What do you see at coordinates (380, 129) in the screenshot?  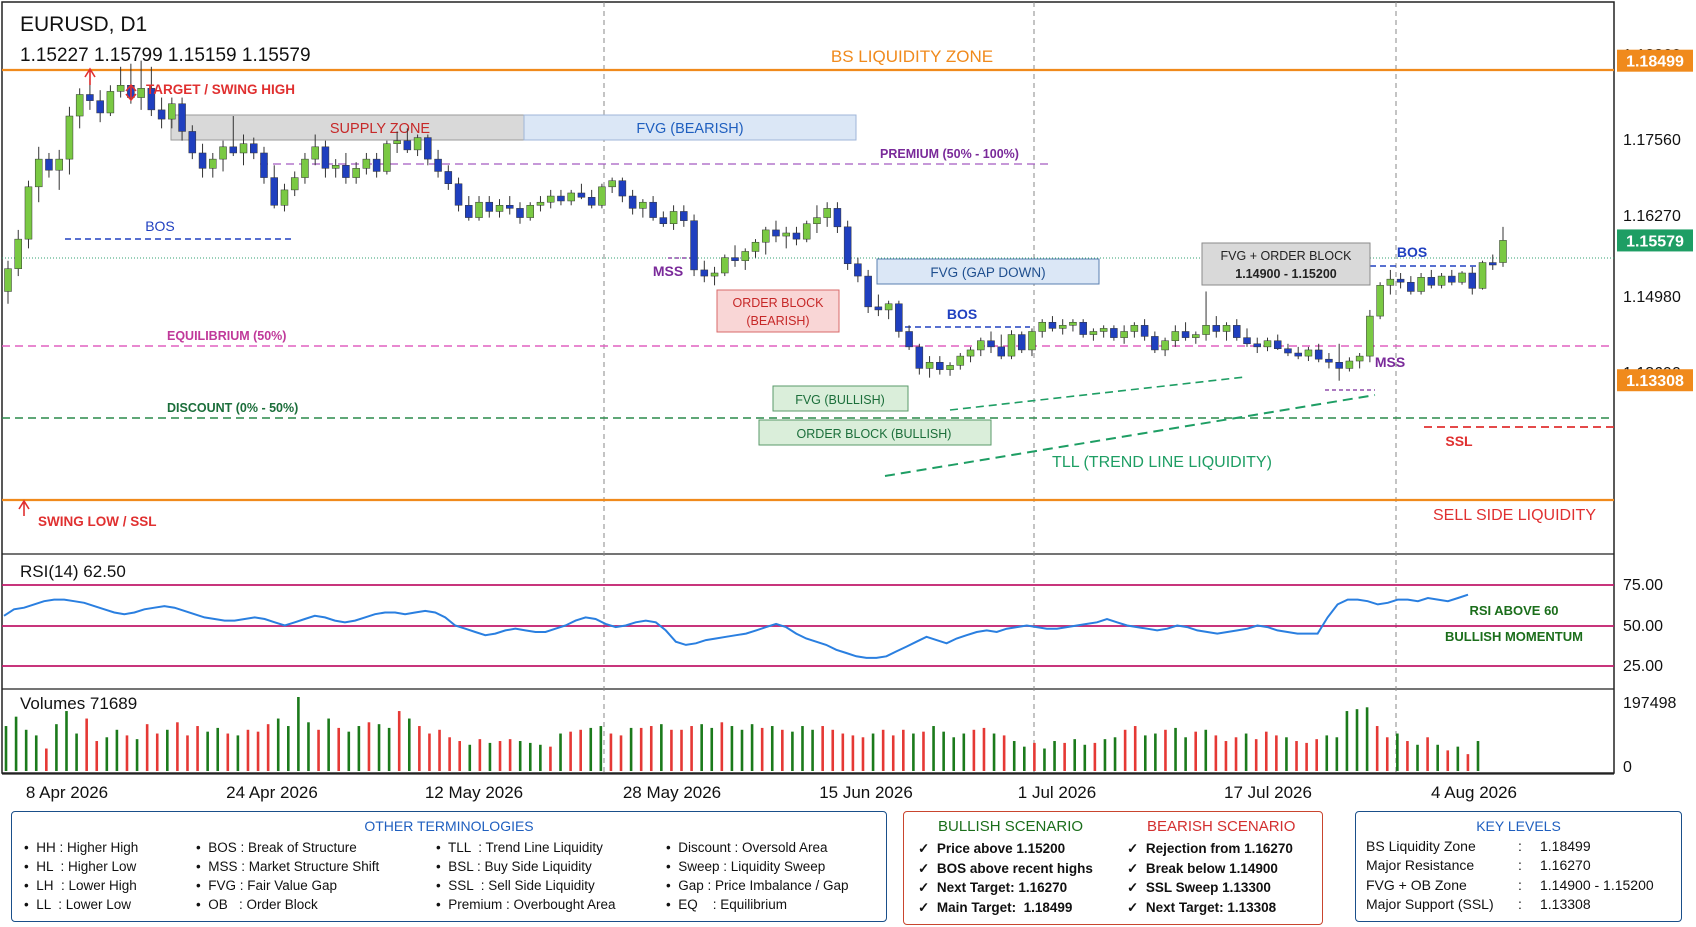 I see `supply-zone-label: SUPPLY ZONE` at bounding box center [380, 129].